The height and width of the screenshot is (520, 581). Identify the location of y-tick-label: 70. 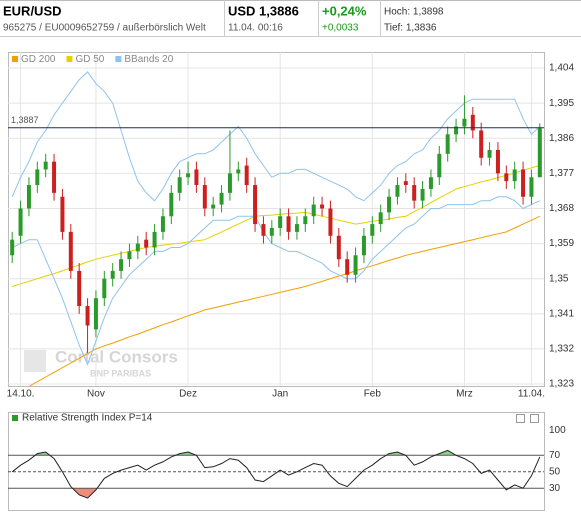
(555, 455).